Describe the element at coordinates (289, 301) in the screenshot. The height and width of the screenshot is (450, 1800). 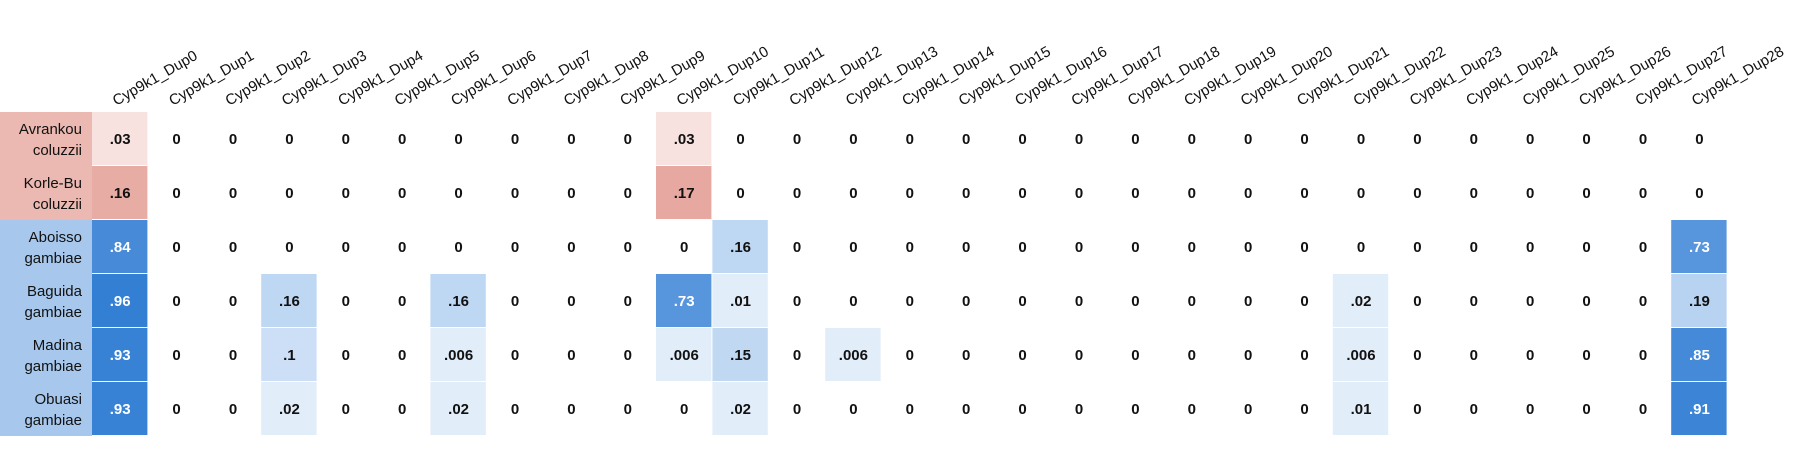
I see `cell-value-label: .16` at that location.